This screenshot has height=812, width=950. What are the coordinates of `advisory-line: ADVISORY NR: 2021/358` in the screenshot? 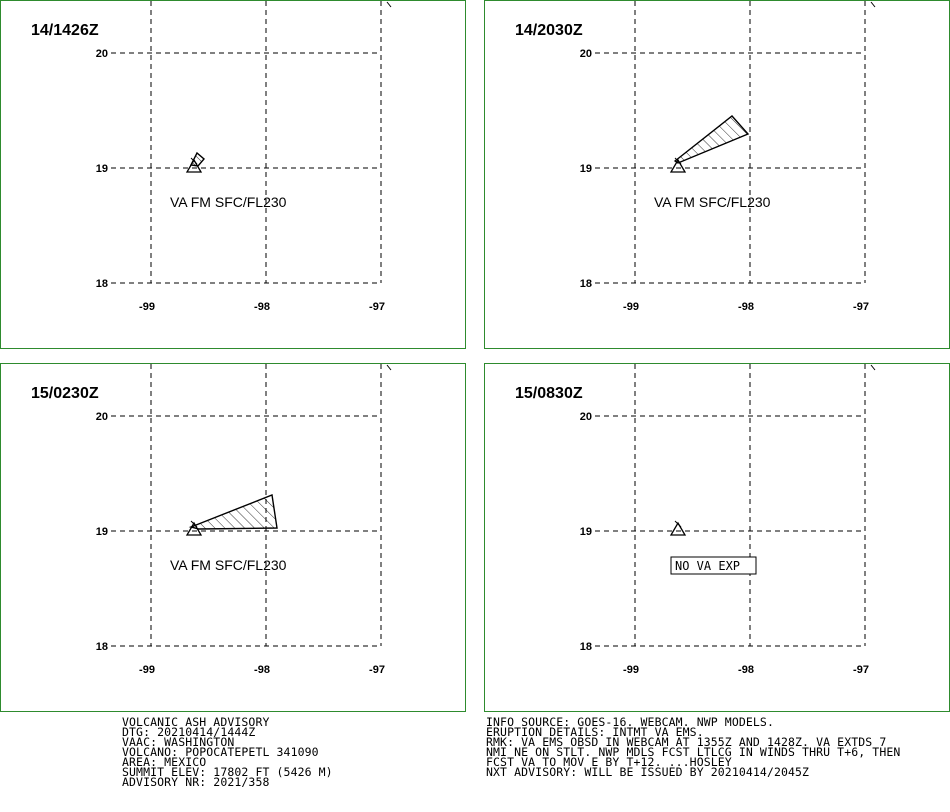 It's located at (196, 782).